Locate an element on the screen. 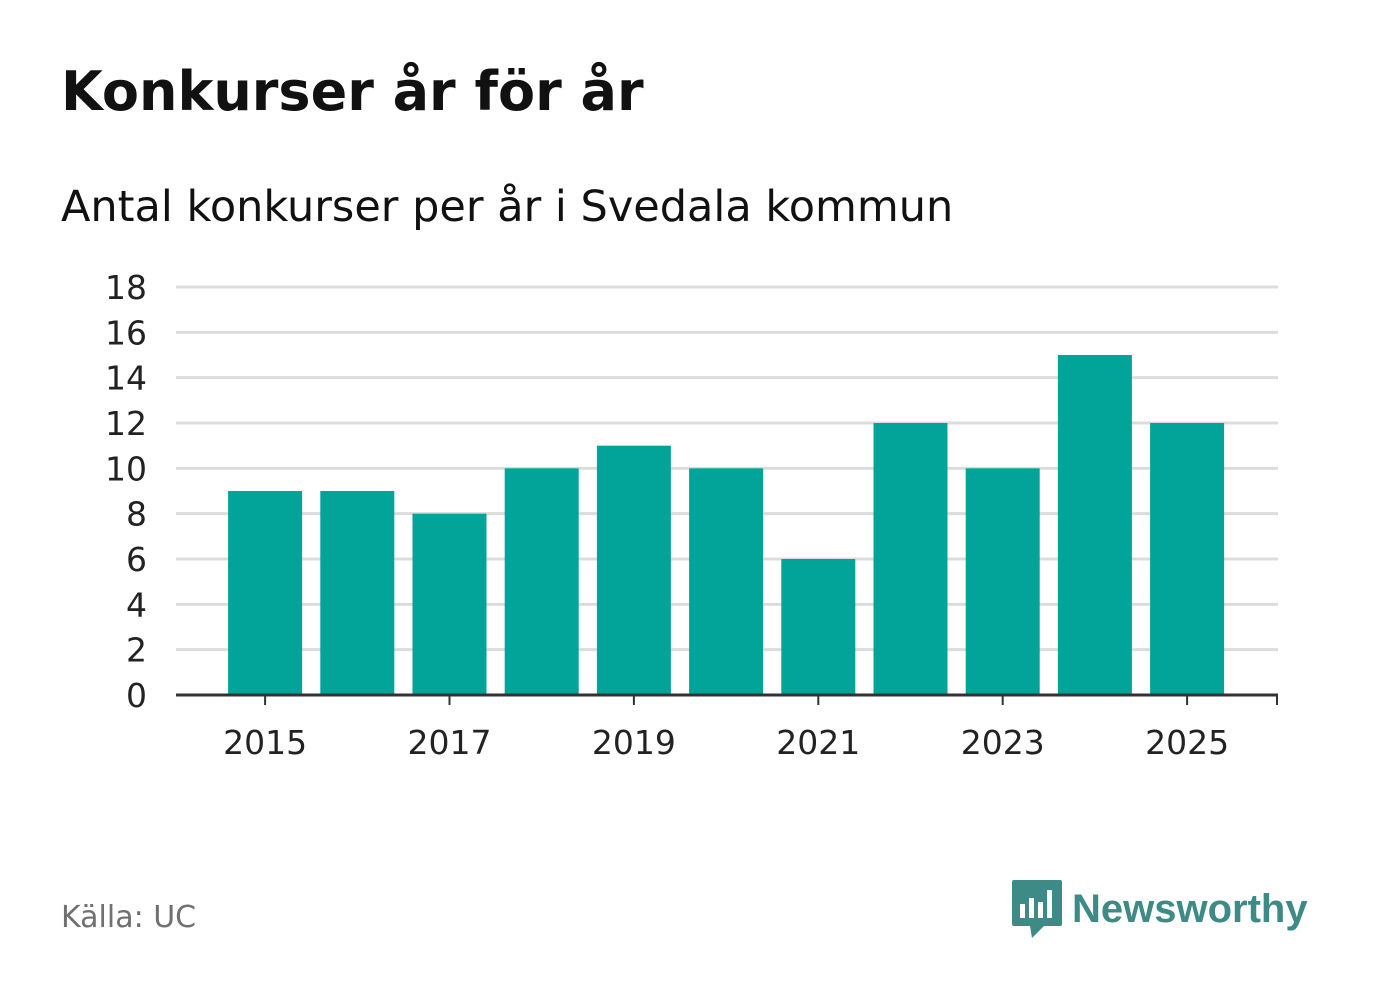 Image resolution: width=1382 pixels, height=999 pixels. x-tick-label: 2019 is located at coordinates (634, 742).